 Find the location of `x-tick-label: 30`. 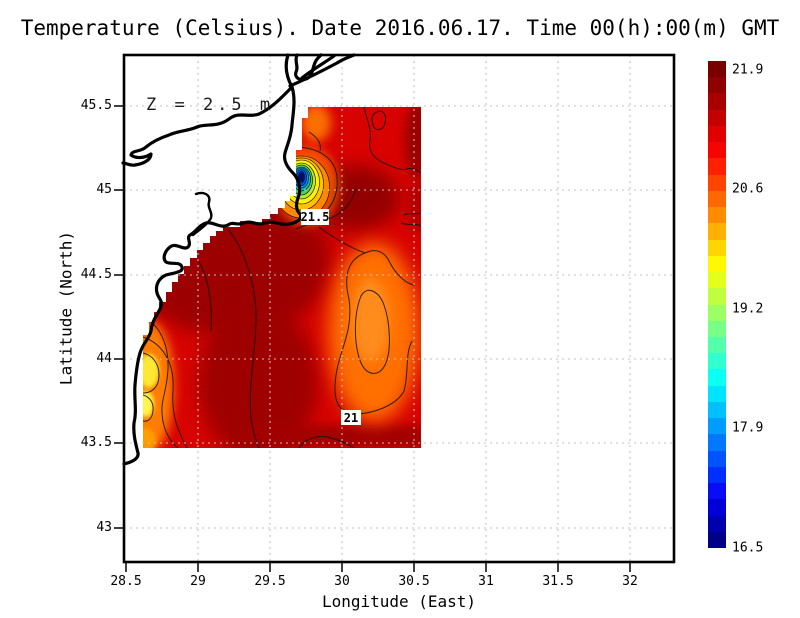

x-tick-label: 30 is located at coordinates (342, 581).